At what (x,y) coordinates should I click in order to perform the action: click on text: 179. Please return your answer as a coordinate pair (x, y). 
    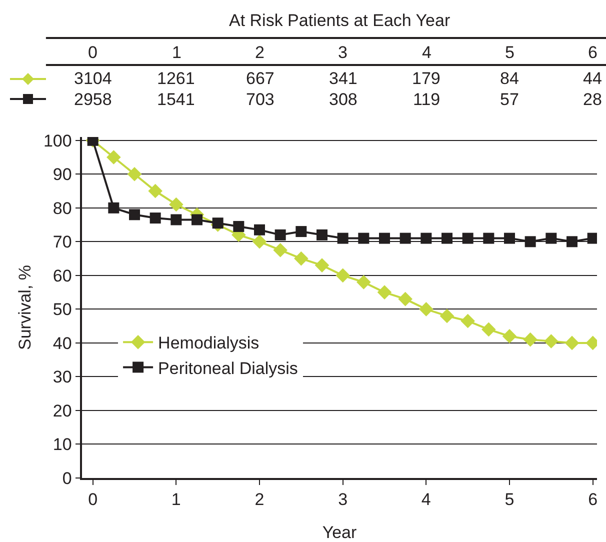
    Looking at the image, I should click on (426, 78).